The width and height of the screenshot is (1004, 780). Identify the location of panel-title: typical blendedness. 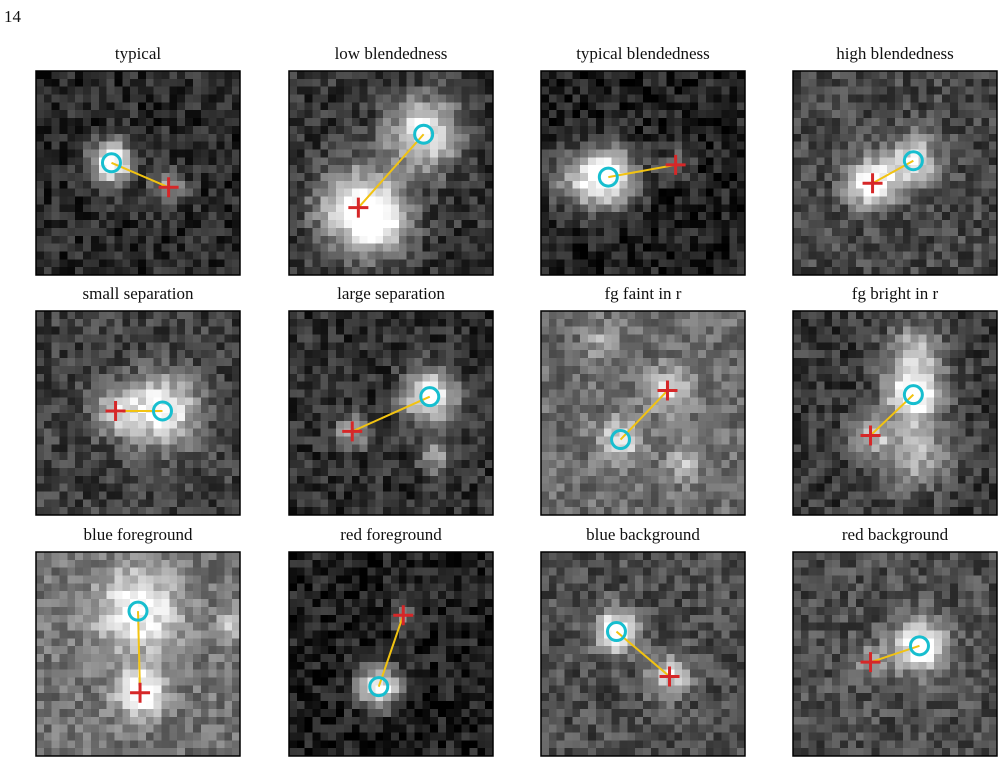
(643, 53).